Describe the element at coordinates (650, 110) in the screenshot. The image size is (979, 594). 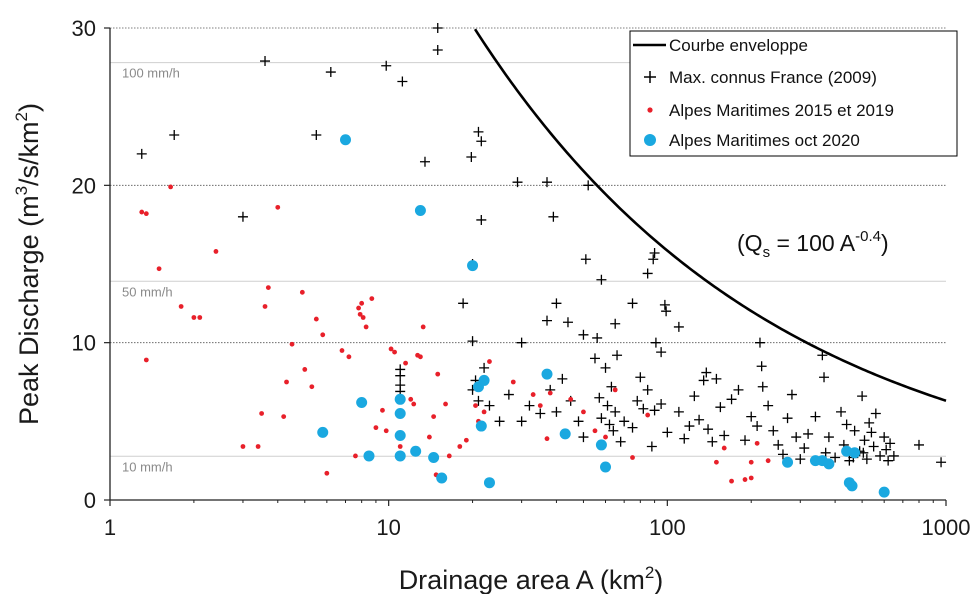
I see `legend-am-2015-2019-swatch` at that location.